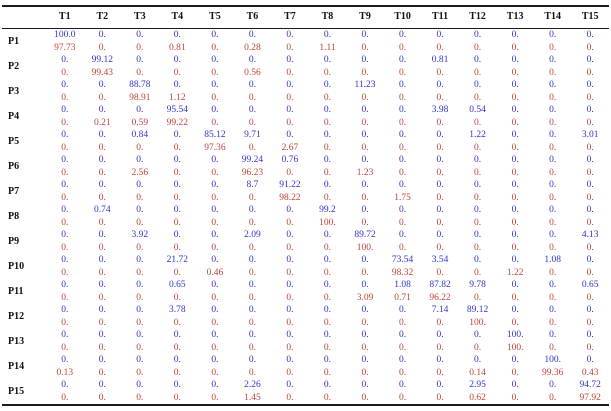 The width and height of the screenshot is (611, 411). What do you see at coordinates (215, 160) in the screenshot?
I see `cell-p6-t5-blue: 0.` at bounding box center [215, 160].